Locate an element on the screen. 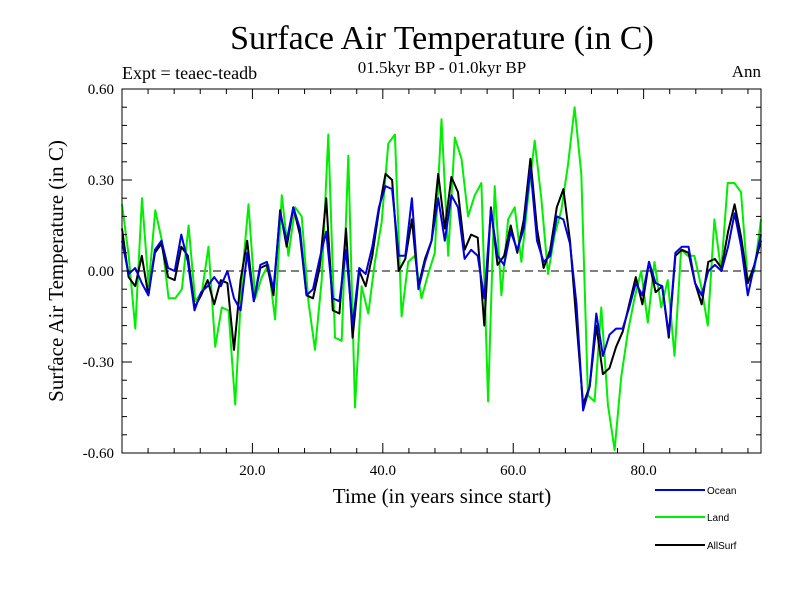  legend-label-ocean: Ocean is located at coordinates (721, 491).